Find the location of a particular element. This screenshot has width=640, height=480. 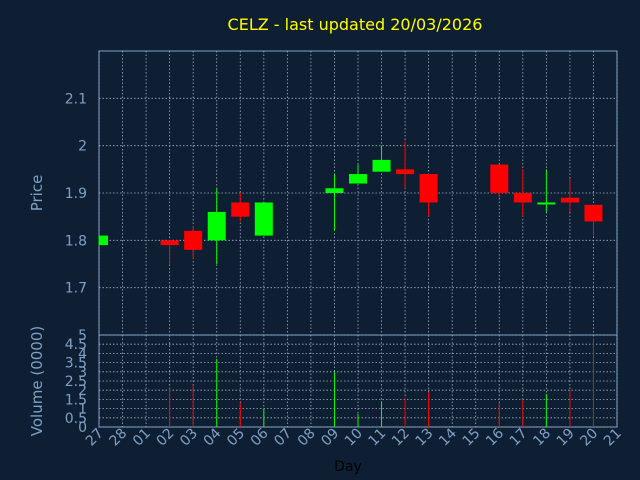

volume-tick-label: 2.5 is located at coordinates (76, 382).